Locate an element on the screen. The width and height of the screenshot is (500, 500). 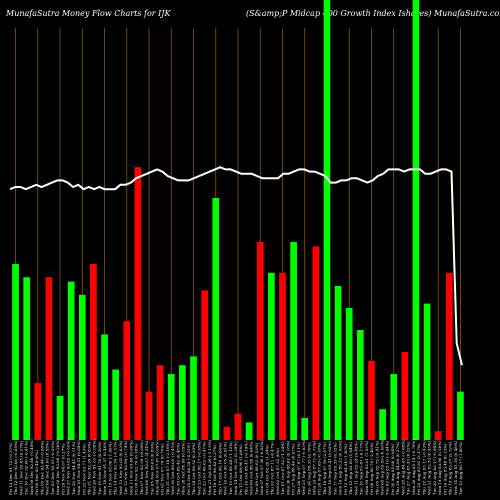
x-tick-label: Fri 11 Oct 89.90 (1.68%) is located at coordinates (240, 469).